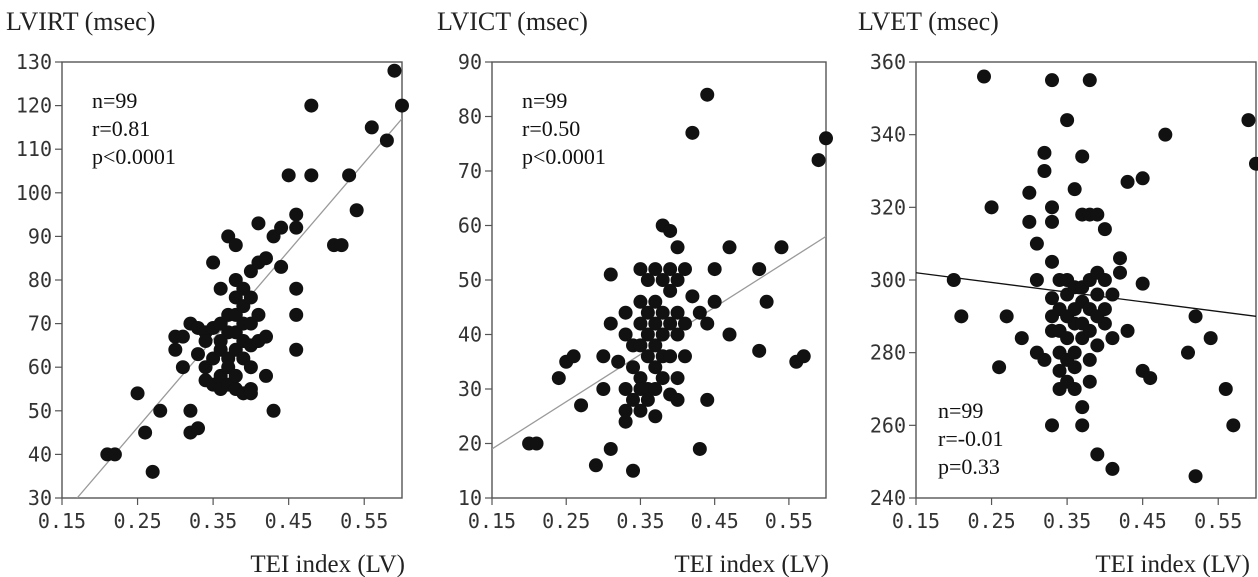 Image resolution: width=1258 pixels, height=577 pixels. I want to click on y-tick-label: 320, so click(888, 207).